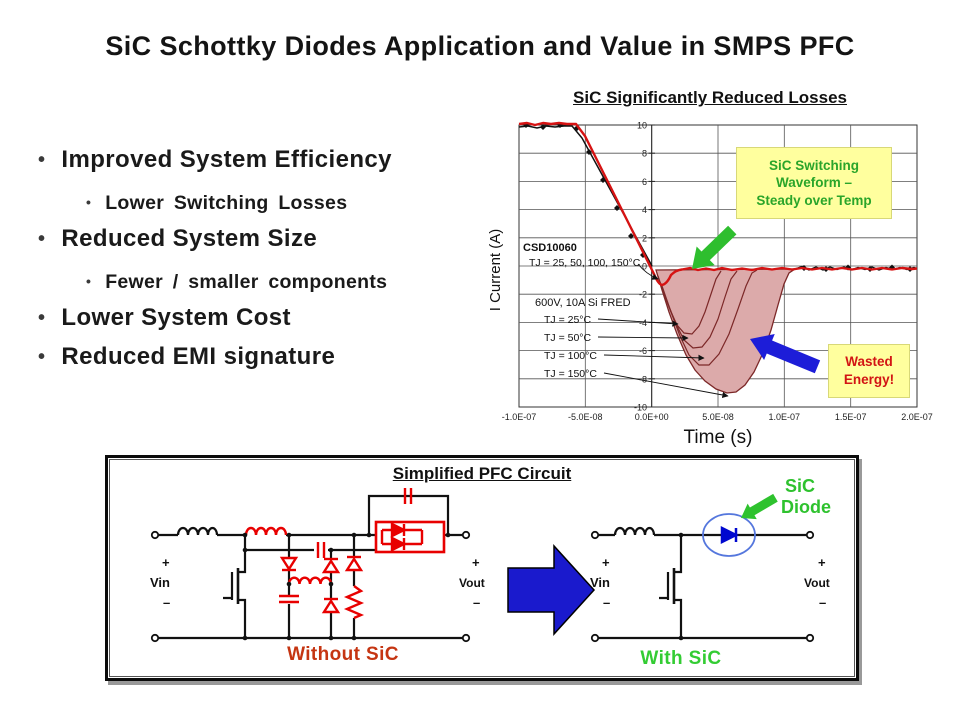  What do you see at coordinates (814, 200) in the screenshot?
I see `callout-line: Steady over Temp` at bounding box center [814, 200].